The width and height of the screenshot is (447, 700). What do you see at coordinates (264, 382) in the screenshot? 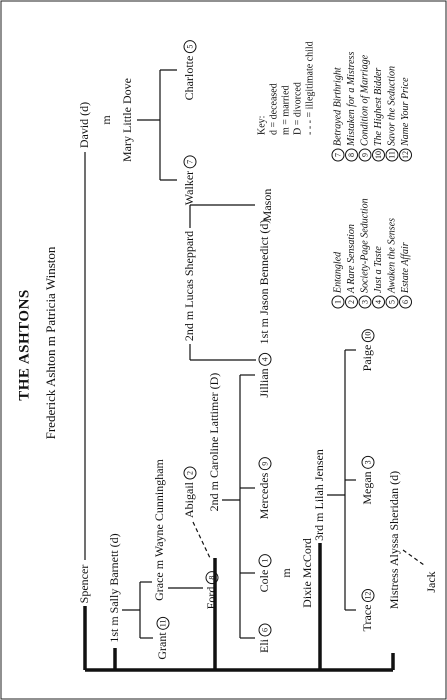
I see `person-name: Jillian` at bounding box center [264, 382].